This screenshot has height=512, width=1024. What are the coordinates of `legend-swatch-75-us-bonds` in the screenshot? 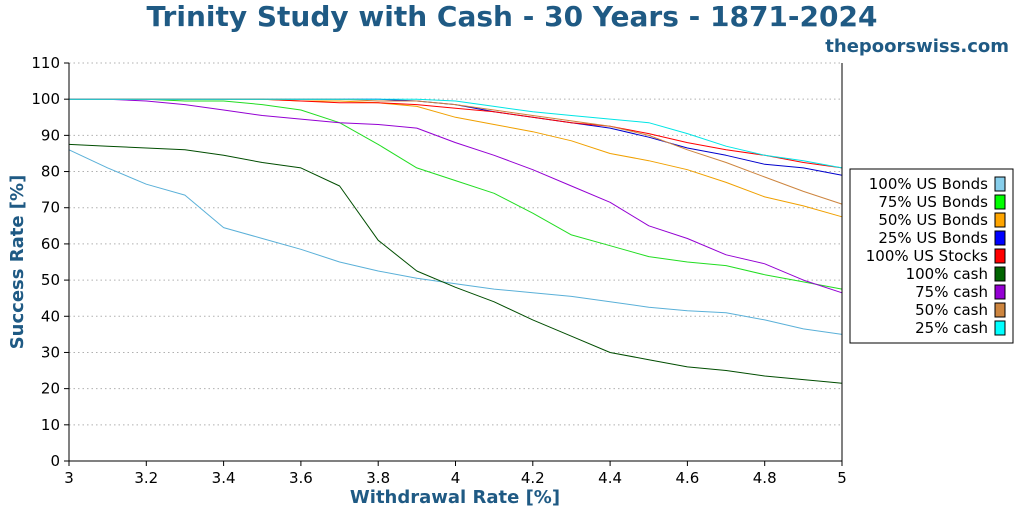 It's located at (1000, 202).